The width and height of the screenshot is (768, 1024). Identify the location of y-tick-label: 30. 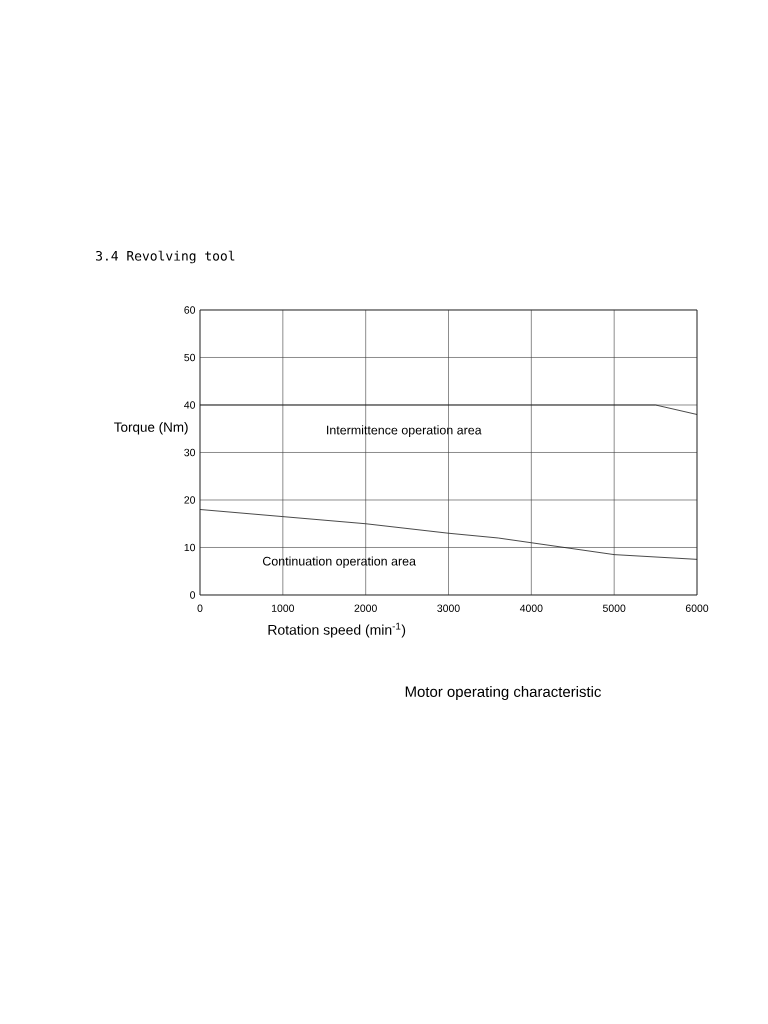
(190, 452).